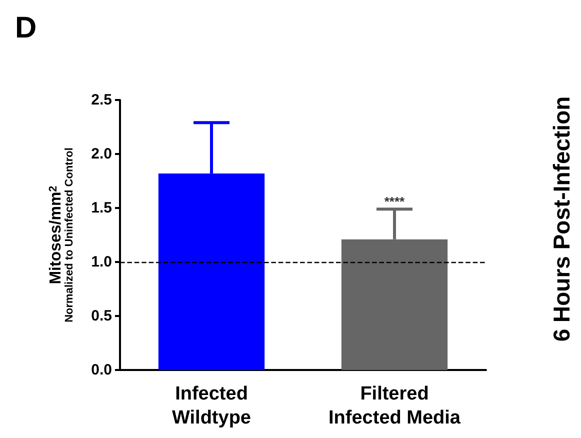  Describe the element at coordinates (101, 370) in the screenshot. I see `y-tick-label: 0.0` at that location.